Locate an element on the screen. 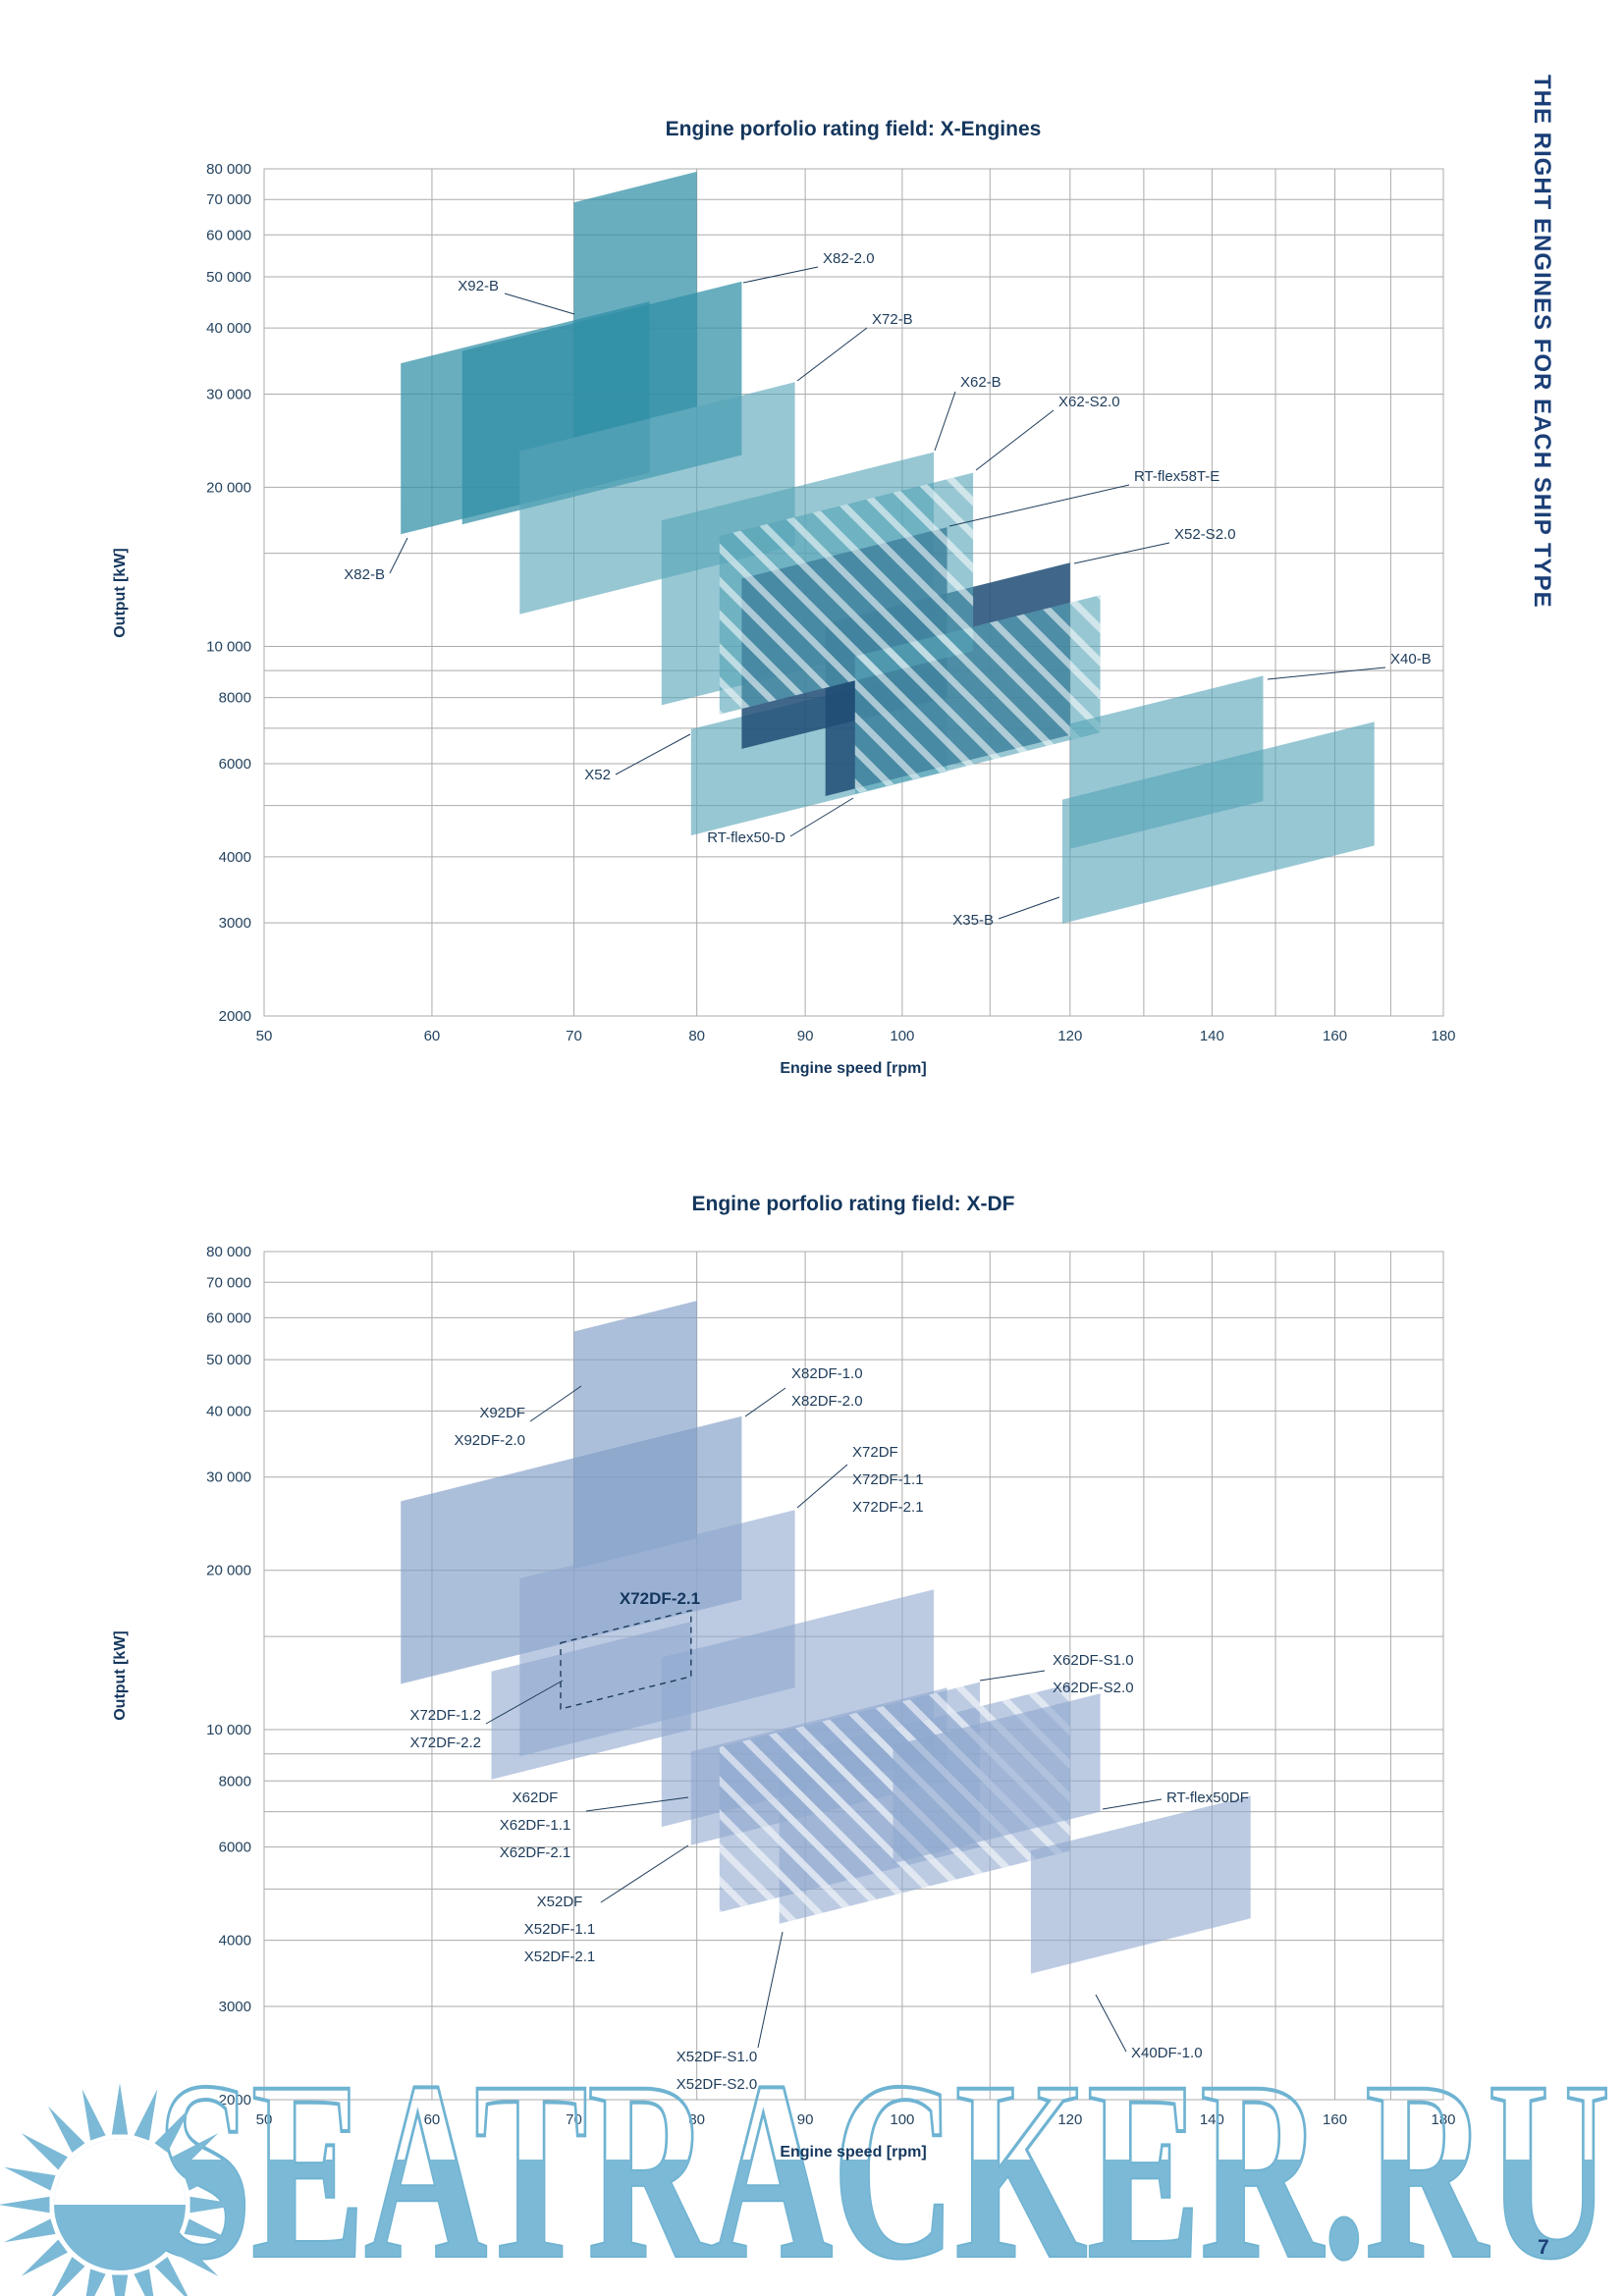 This screenshot has height=2296, width=1624. engine-label: RT-flex58T-E is located at coordinates (1176, 476).